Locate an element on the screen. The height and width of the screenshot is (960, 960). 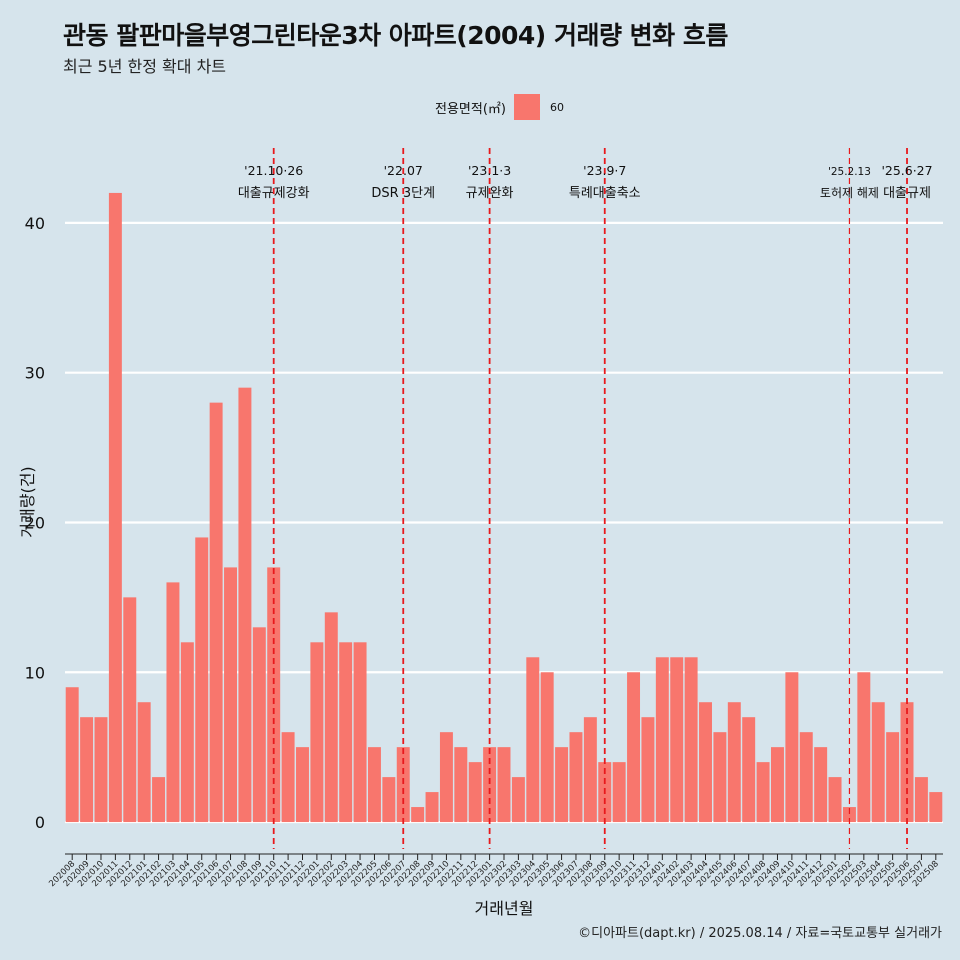
policy-date: '23.1·3 is located at coordinates (489, 170).